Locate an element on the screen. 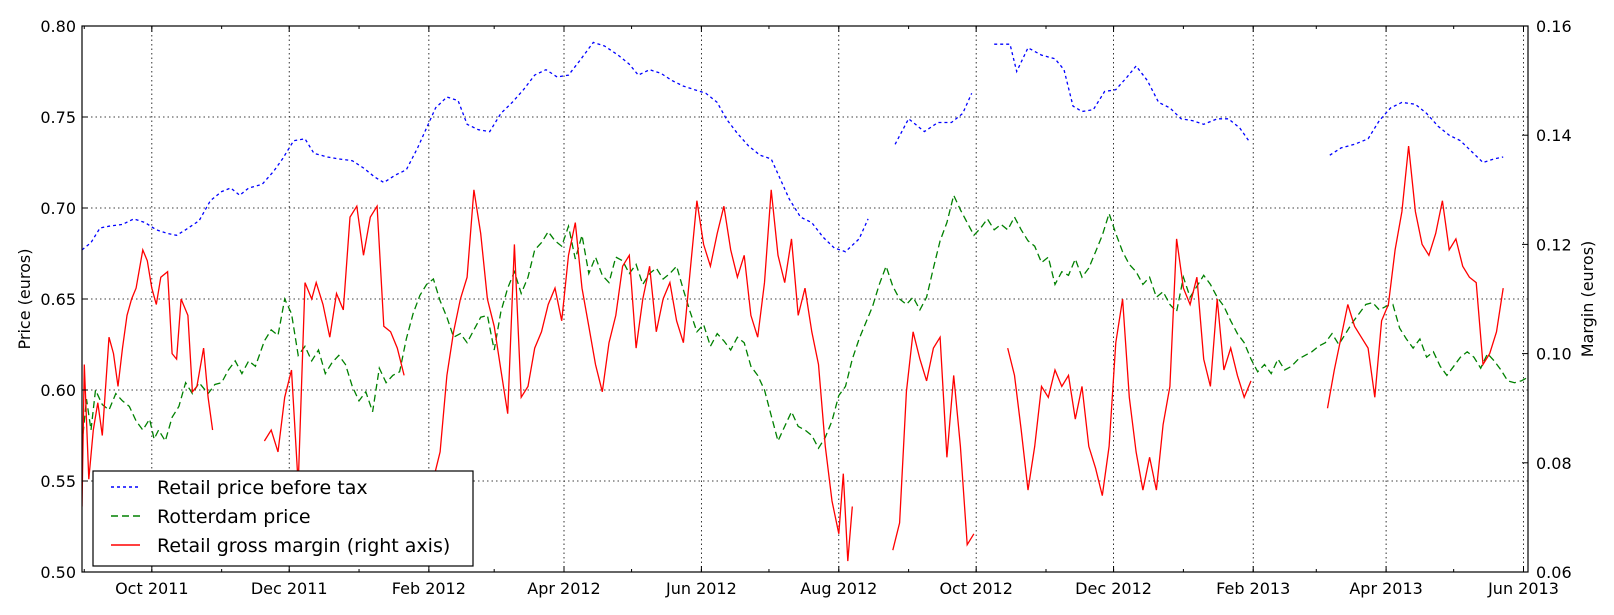 This screenshot has width=1614, height=615. y-axis-label: Price (euros) is located at coordinates (24, 299).